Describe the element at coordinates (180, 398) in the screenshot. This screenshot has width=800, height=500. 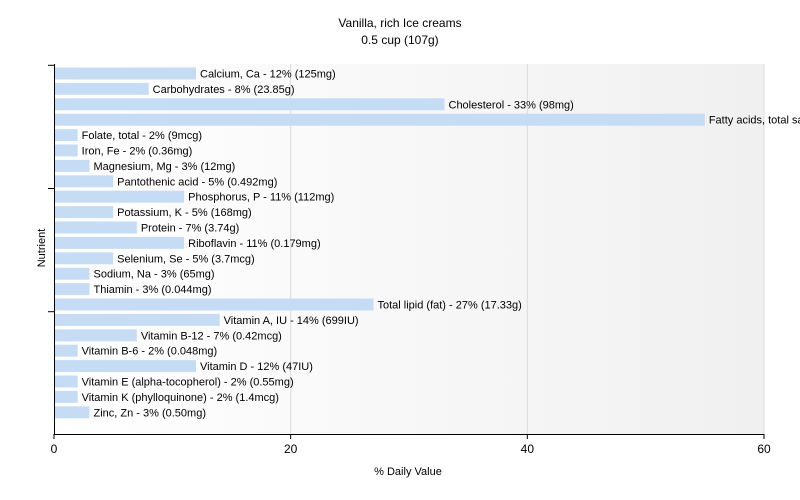
I see `bar-label: Vitamin K (phylloquinone) - 2% (1.4mcg)` at that location.